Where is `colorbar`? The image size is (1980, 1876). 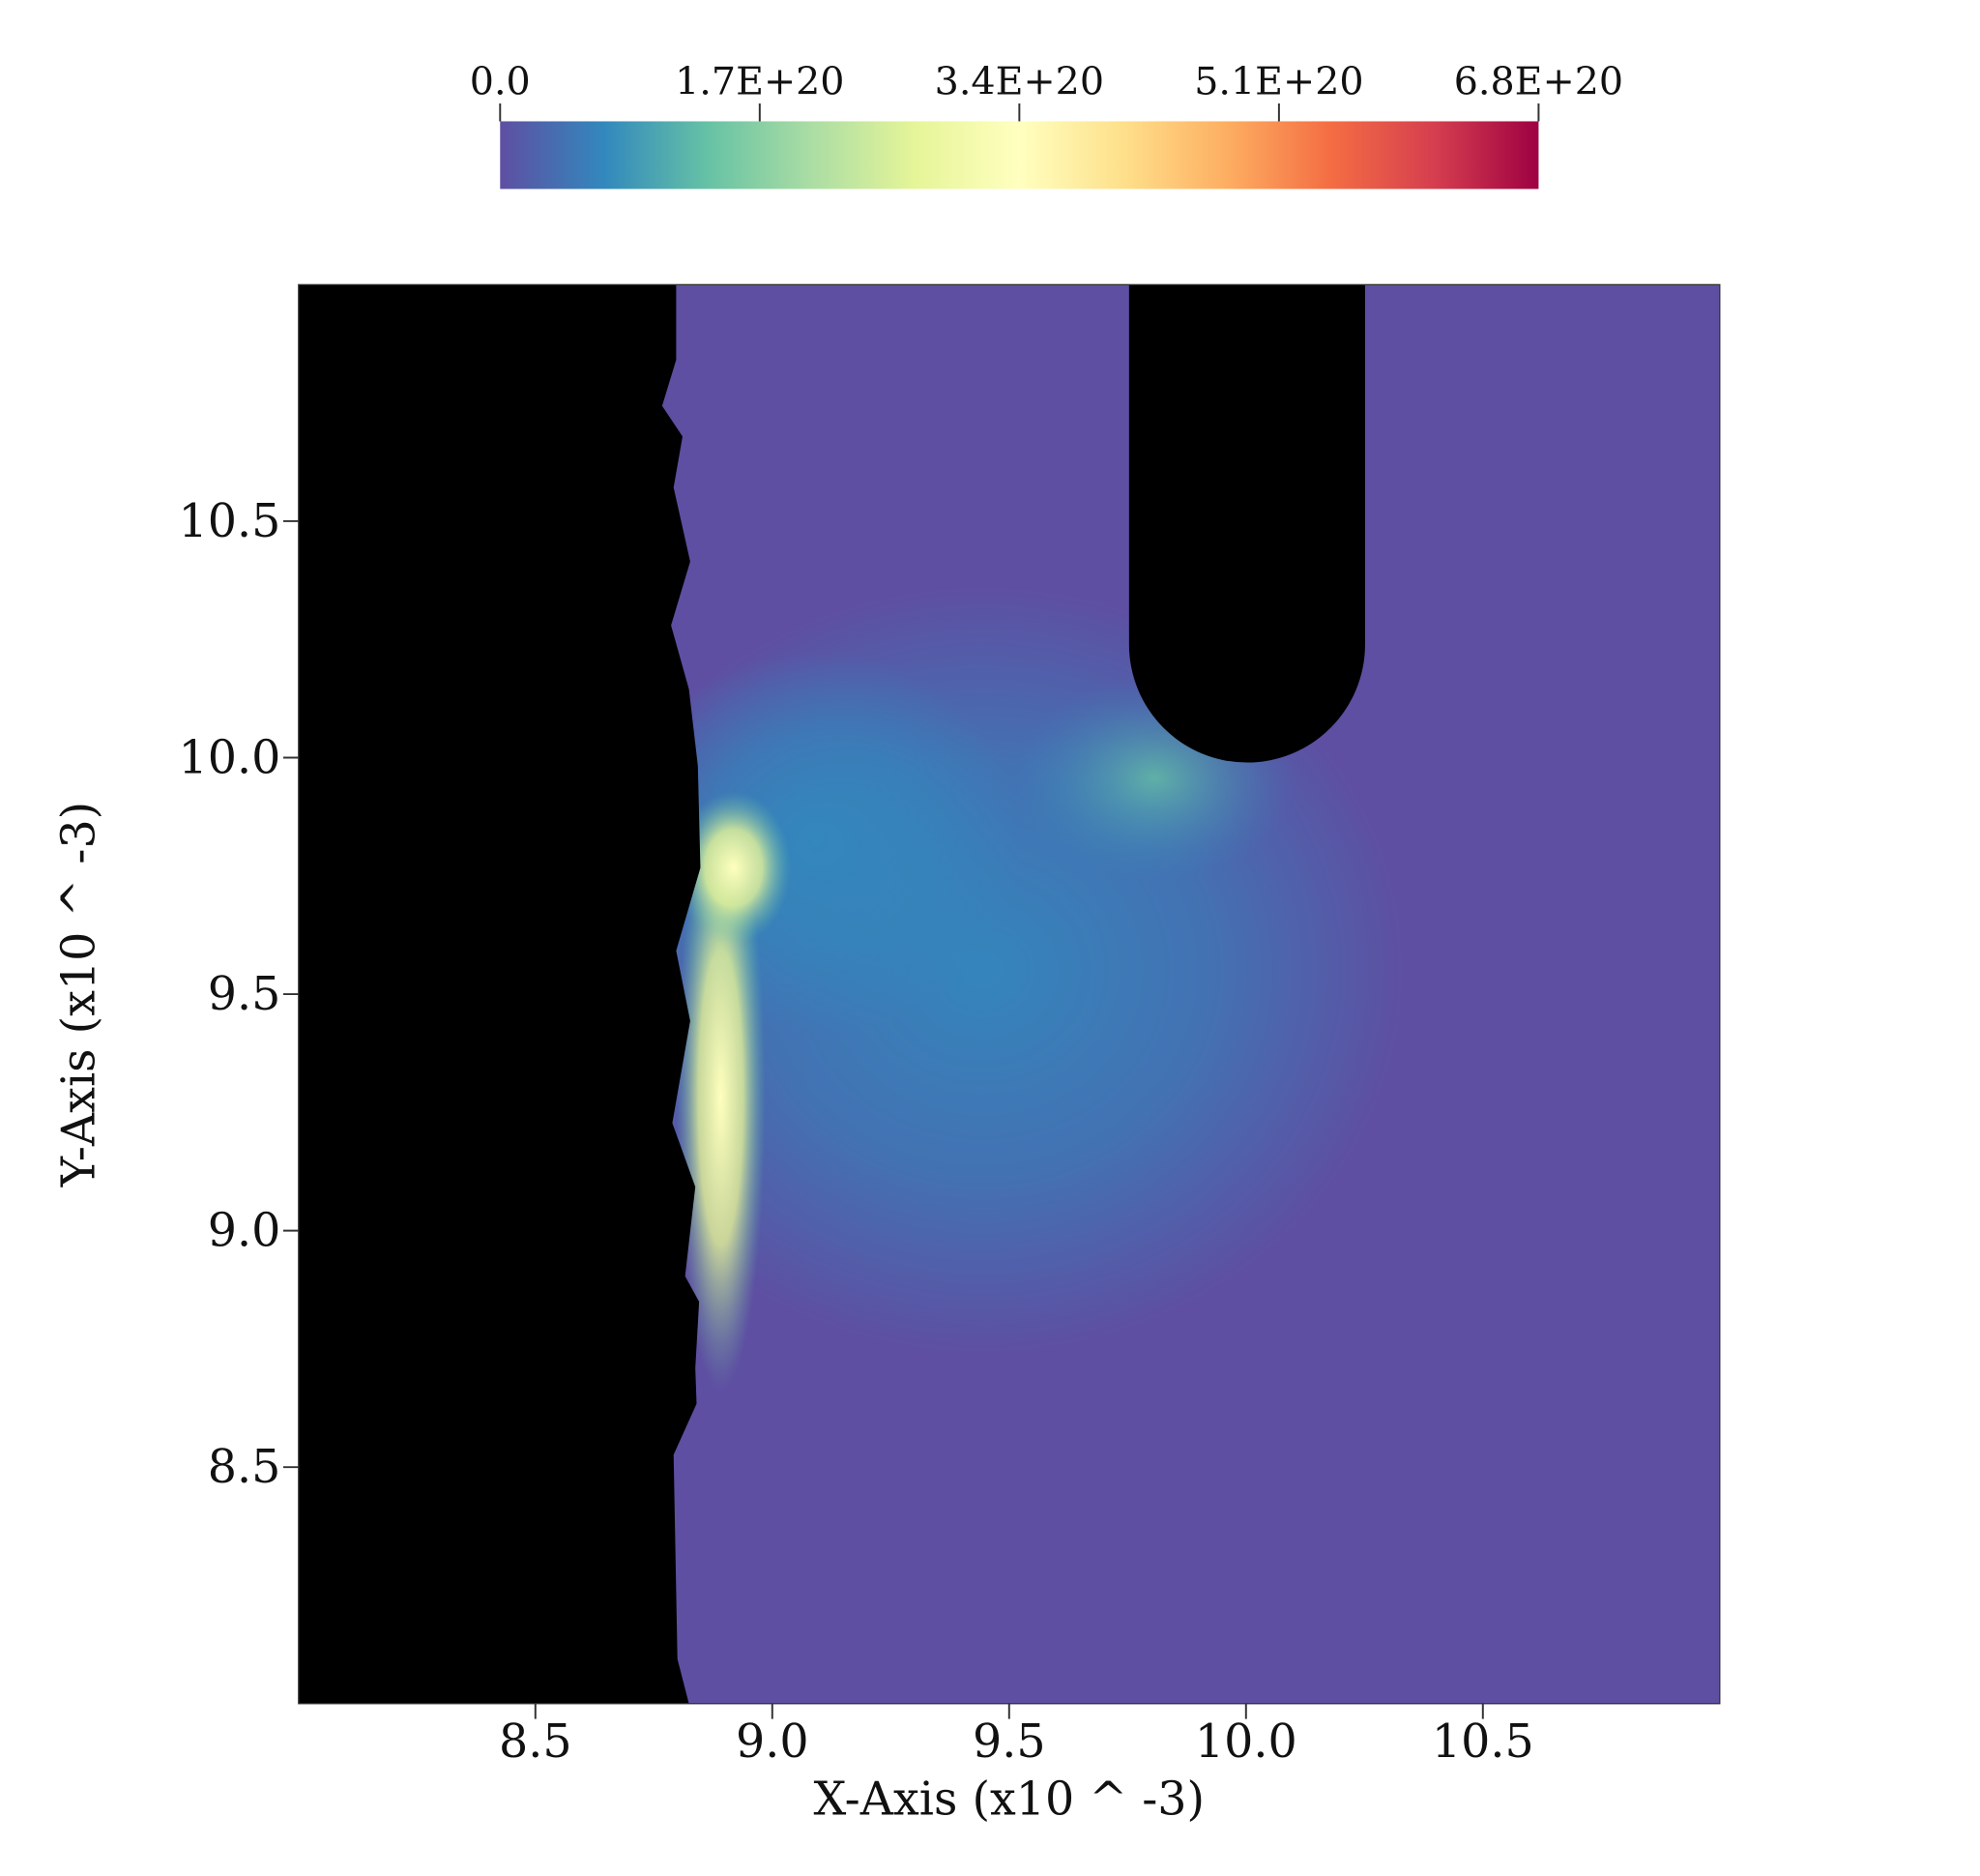 colorbar is located at coordinates (1019, 155).